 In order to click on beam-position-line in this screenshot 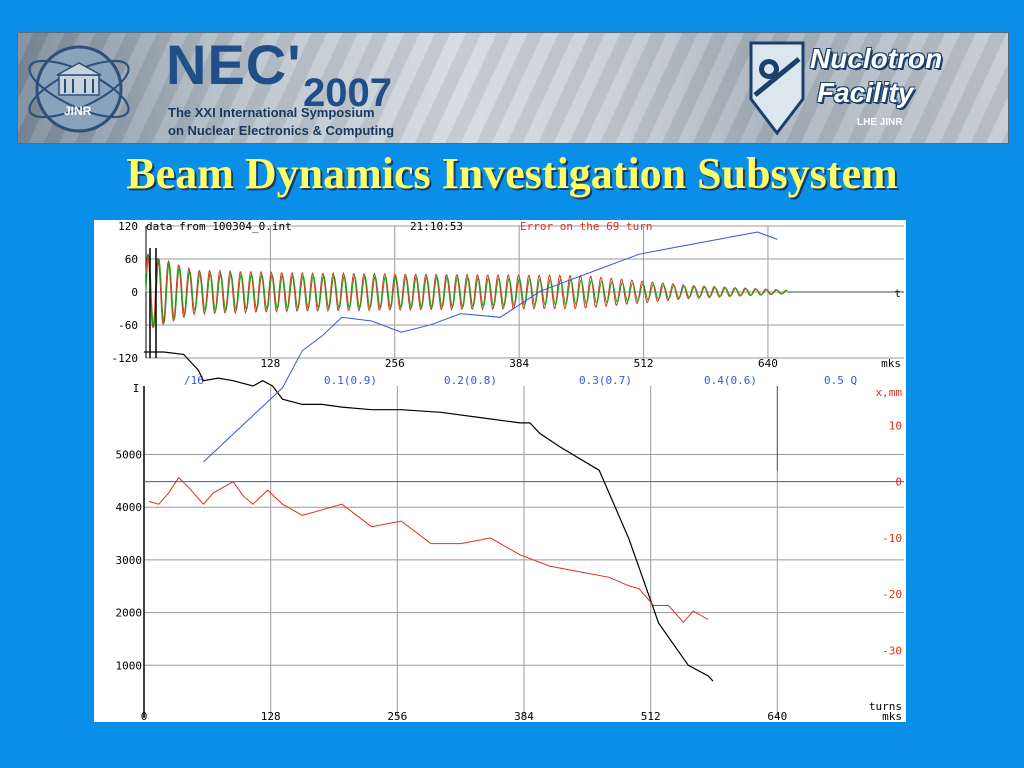, I will do `click(428, 550)`.